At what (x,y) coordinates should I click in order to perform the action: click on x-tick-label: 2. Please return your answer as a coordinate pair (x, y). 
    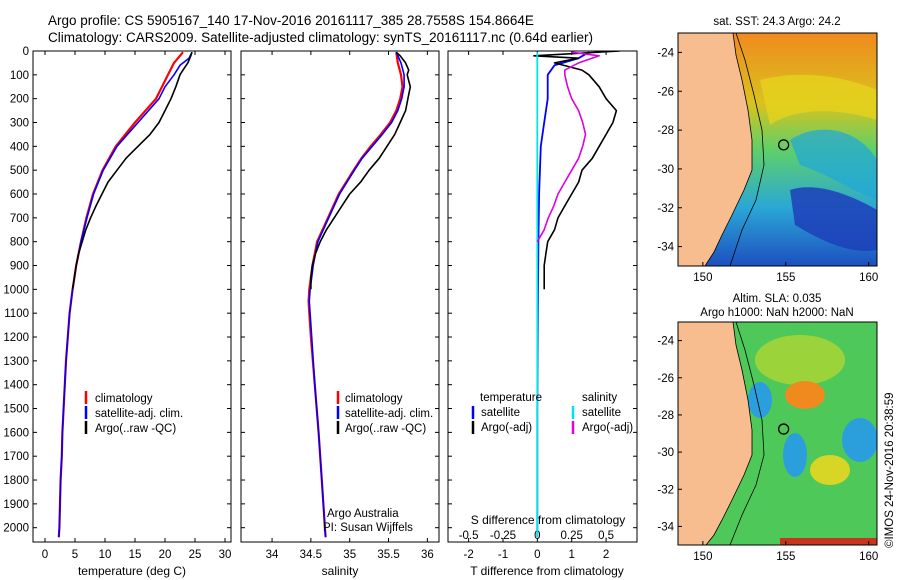
    Looking at the image, I should click on (606, 555).